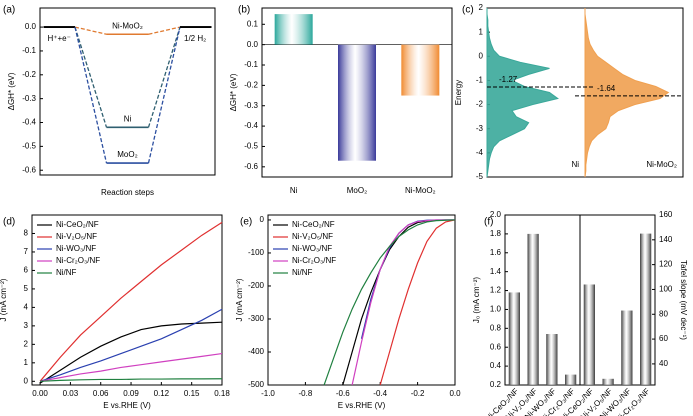 The height and width of the screenshot is (416, 693). Describe the element at coordinates (481, 31) in the screenshot. I see `y-tick-label: 1` at that location.